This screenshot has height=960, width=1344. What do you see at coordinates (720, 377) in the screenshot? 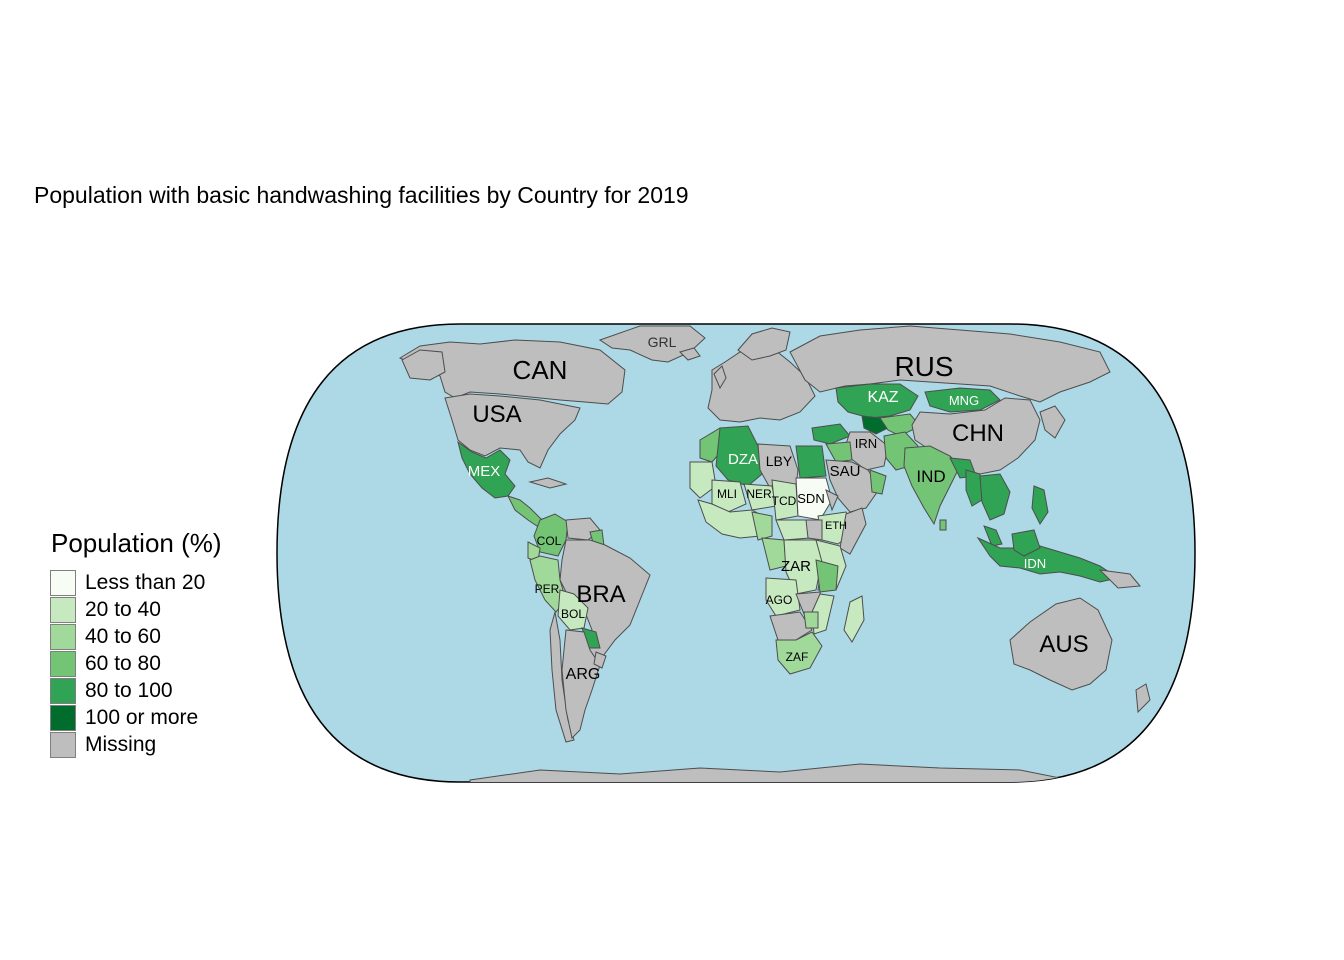
I see `country-uk` at bounding box center [720, 377].